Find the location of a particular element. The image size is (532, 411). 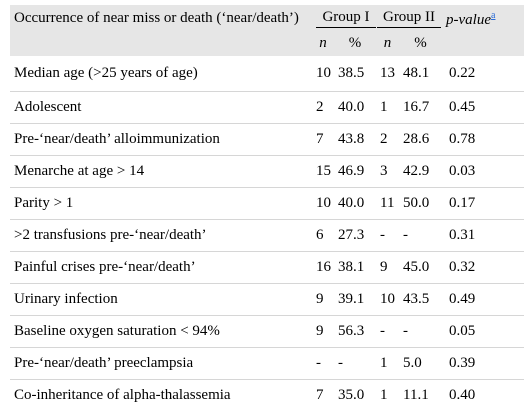

row-label-cell: Painful crises pre-‘near/death’ is located at coordinates (161, 268).